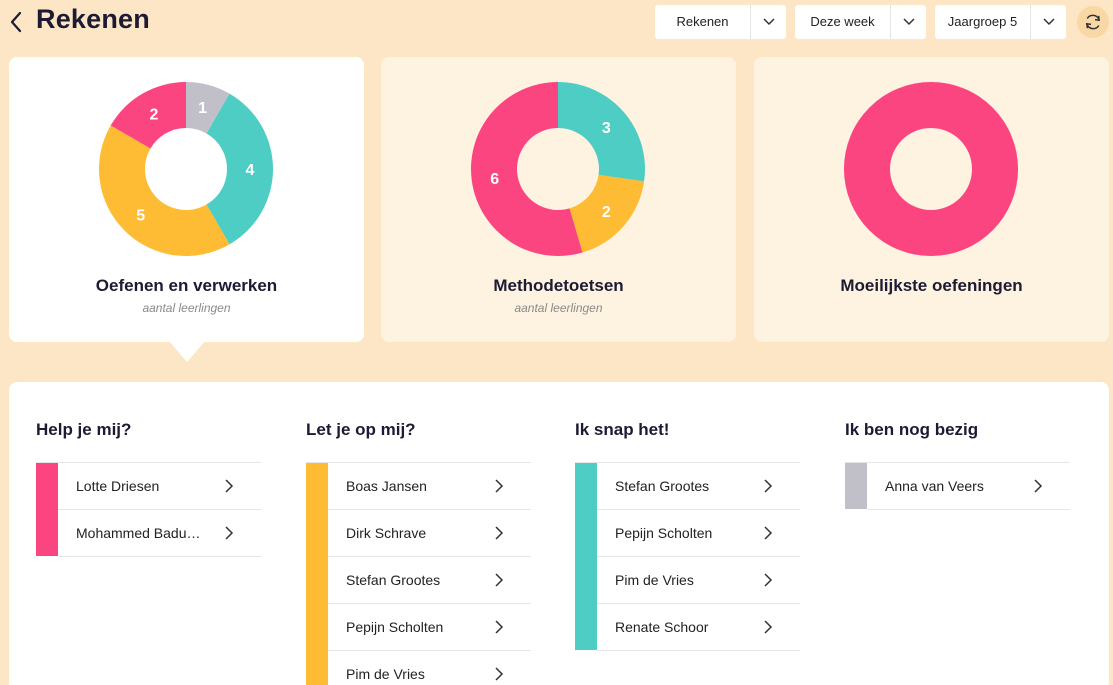 Image resolution: width=1113 pixels, height=685 pixels. Describe the element at coordinates (606, 128) in the screenshot. I see `slice-value-label: 3` at that location.